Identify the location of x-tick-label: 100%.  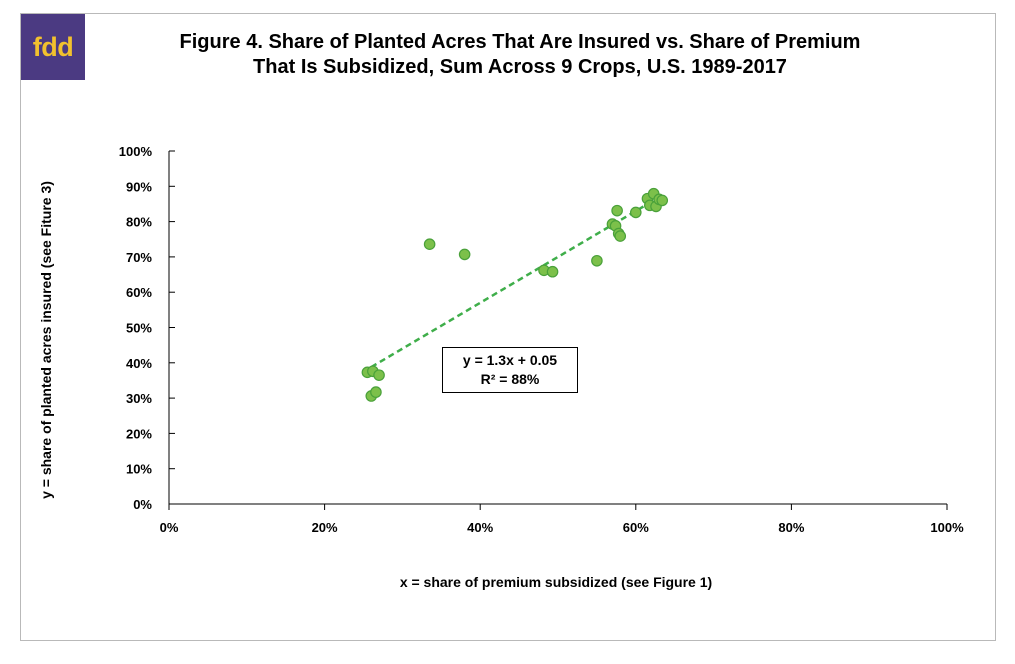
(947, 527).